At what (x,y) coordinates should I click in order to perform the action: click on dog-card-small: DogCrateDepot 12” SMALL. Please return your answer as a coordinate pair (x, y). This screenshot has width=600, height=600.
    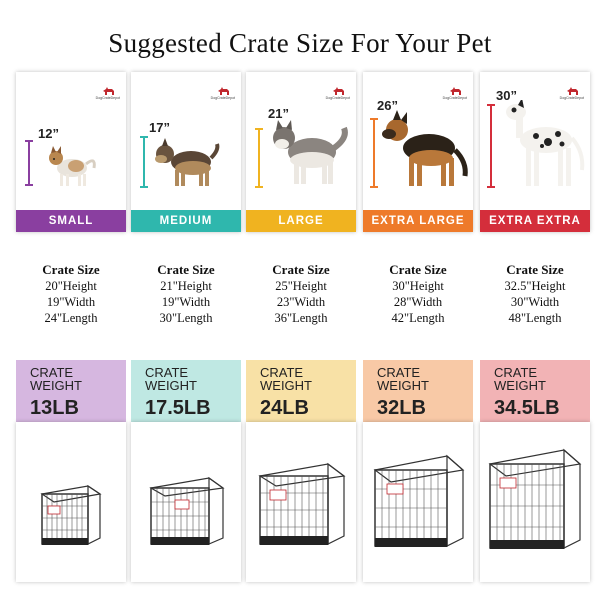
    Looking at the image, I should click on (71, 152).